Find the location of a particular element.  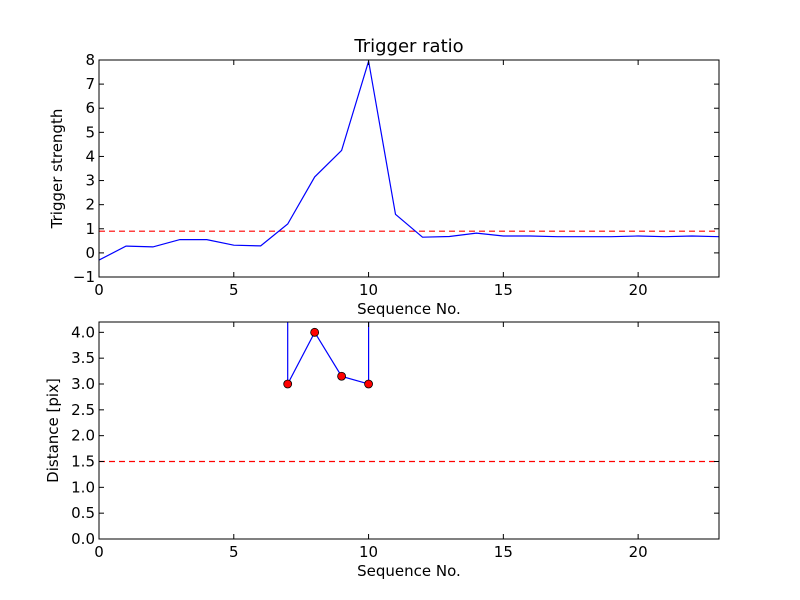

y-tick-label: 4.0 is located at coordinates (83, 332).